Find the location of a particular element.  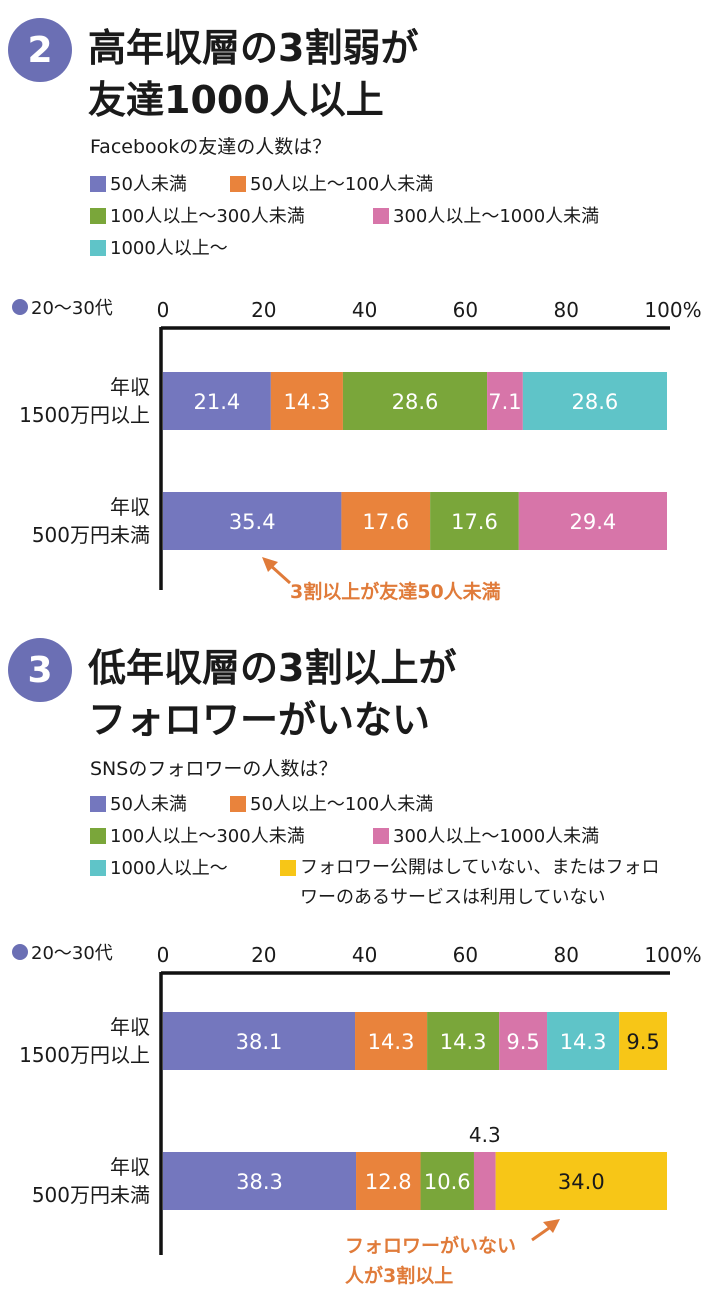

data-label: 38.3 is located at coordinates (259, 1182).